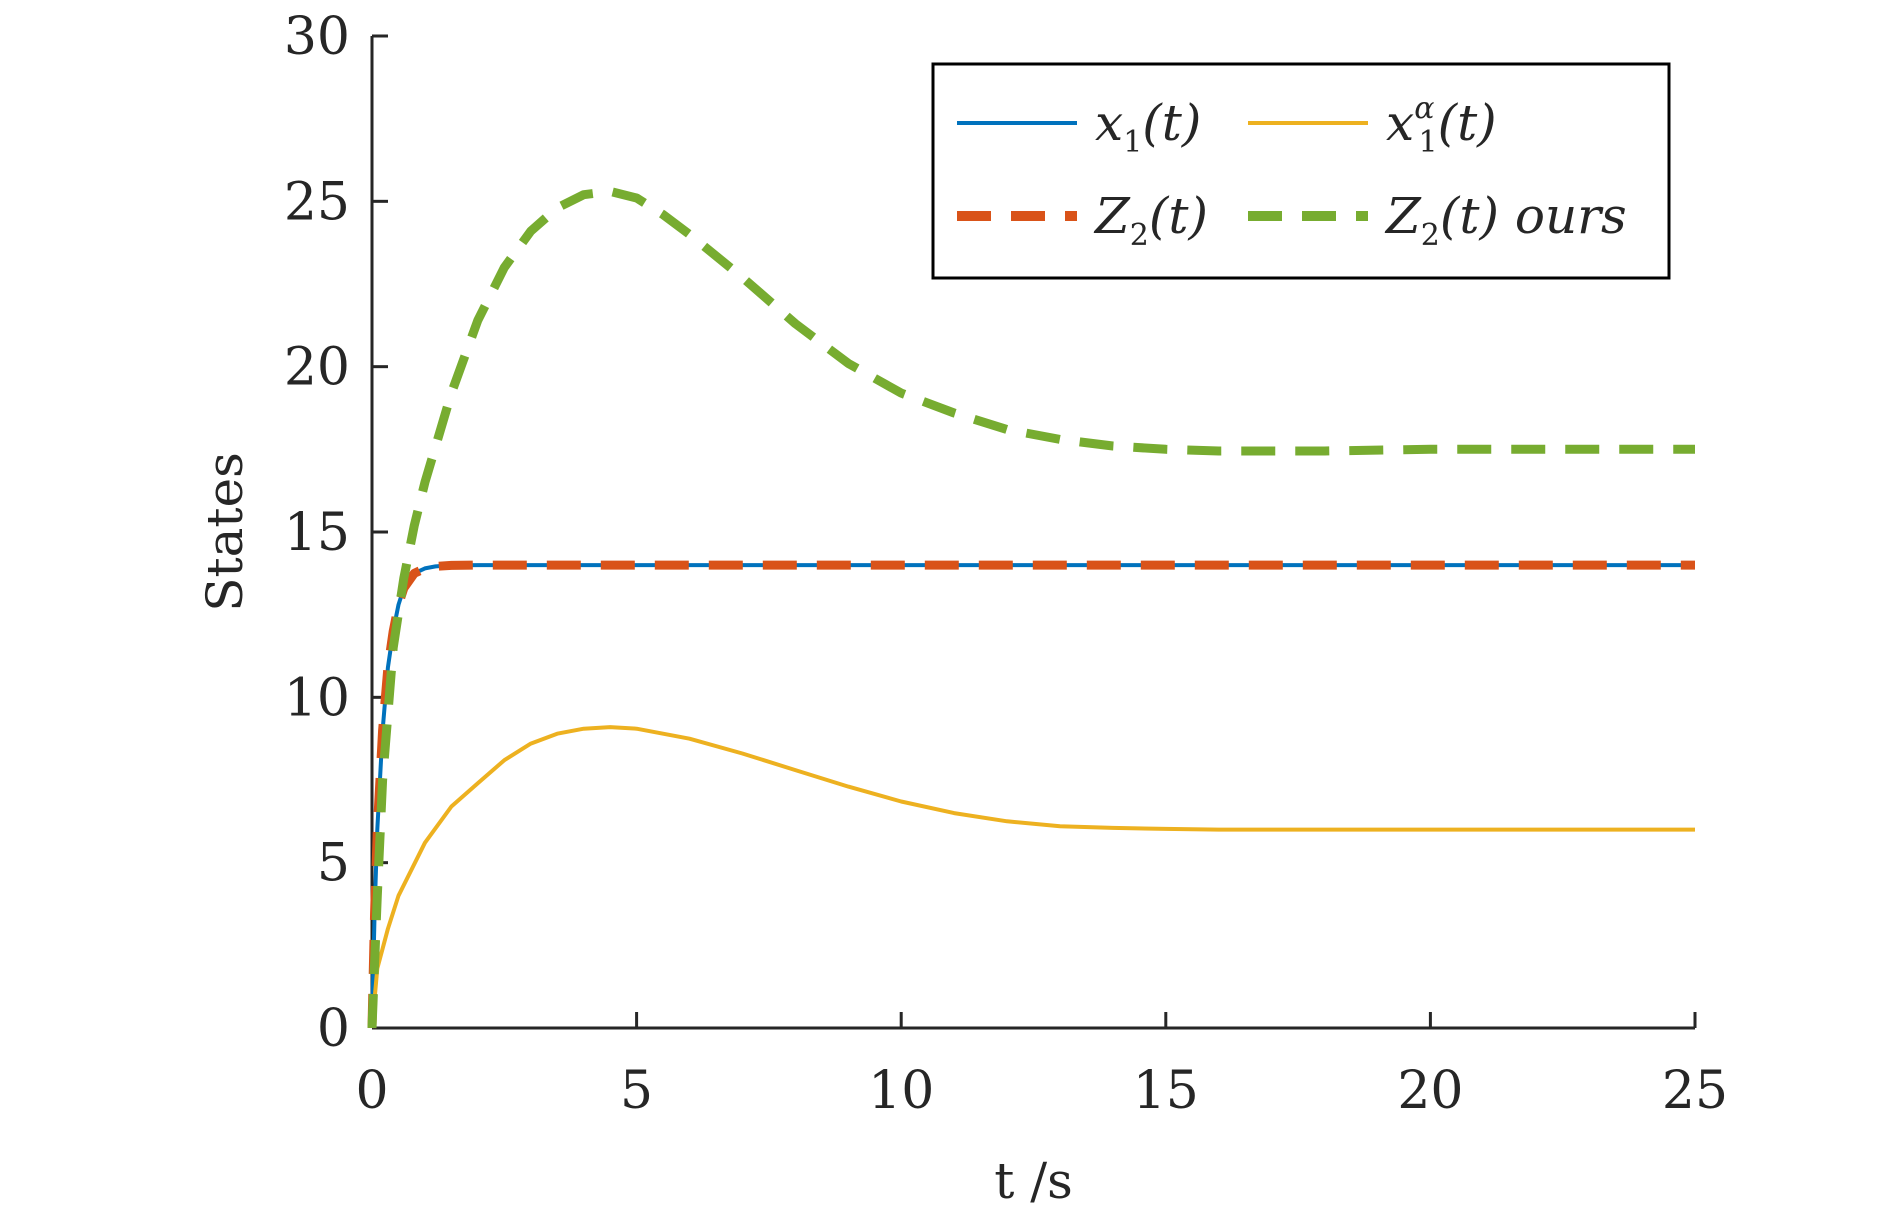 This screenshot has height=1208, width=1890. What do you see at coordinates (1033, 1180) in the screenshot?
I see `x-axis-title: t /s` at bounding box center [1033, 1180].